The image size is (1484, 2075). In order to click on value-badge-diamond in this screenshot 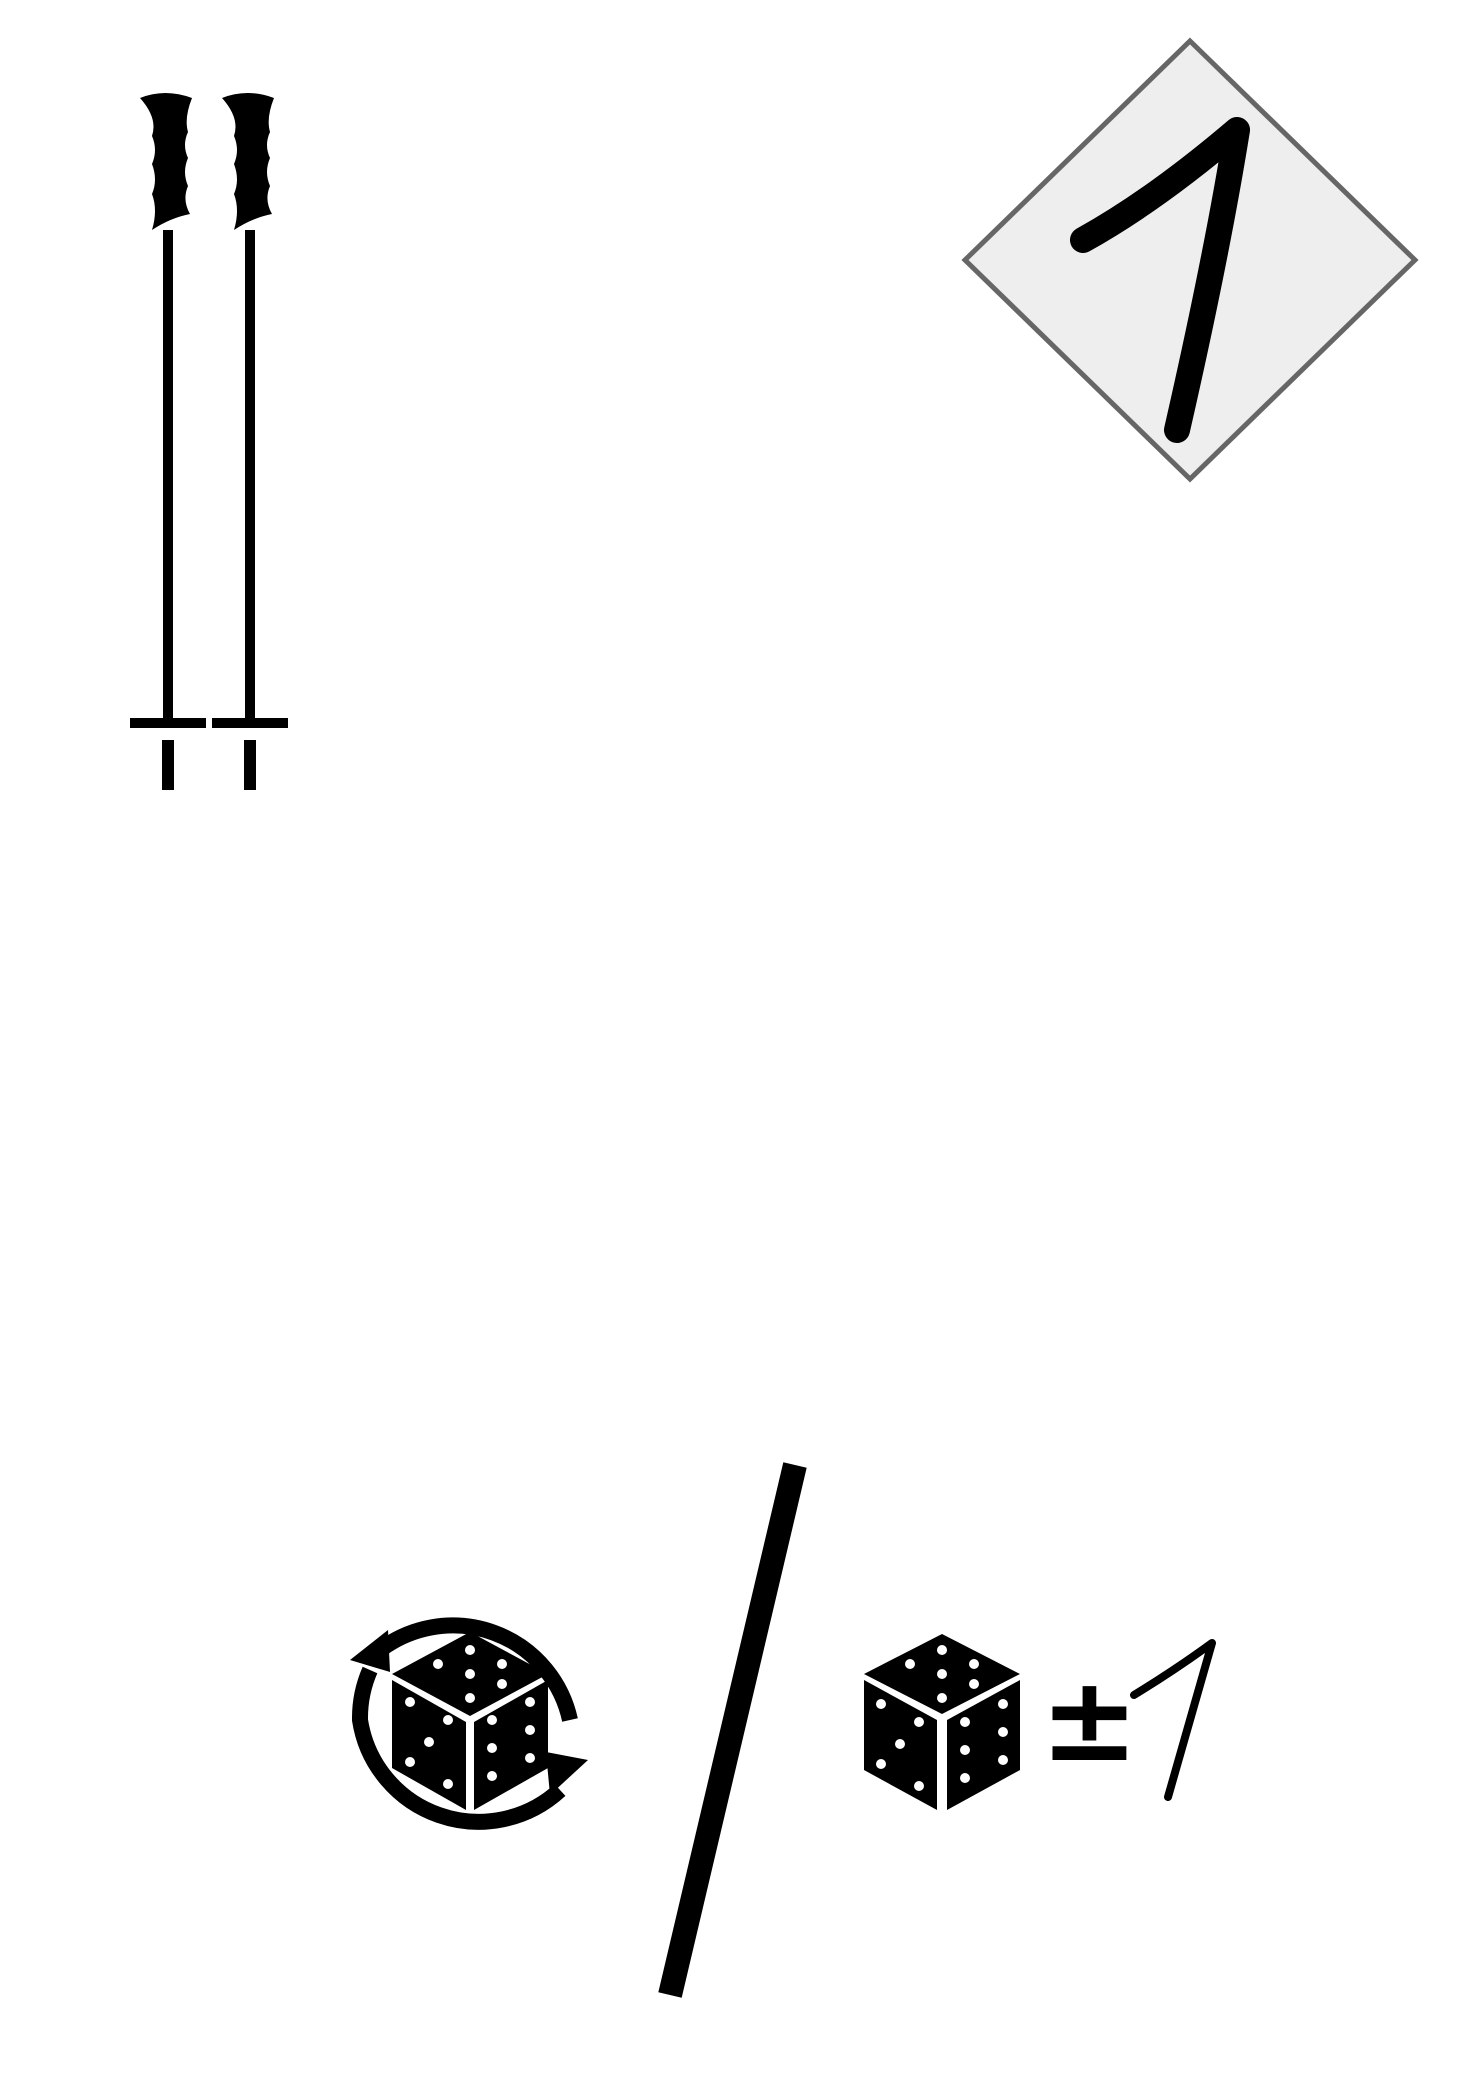, I will do `click(1190, 260)`.